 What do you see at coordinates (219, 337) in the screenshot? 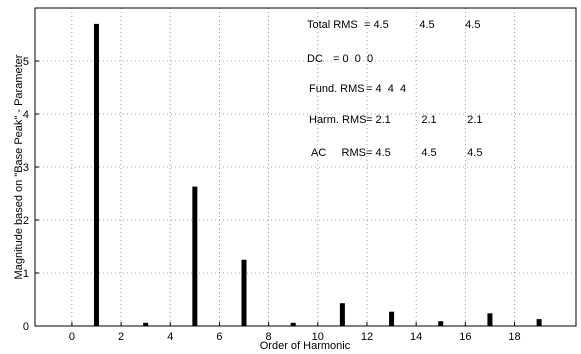
I see `x-tick-label: 6` at bounding box center [219, 337].